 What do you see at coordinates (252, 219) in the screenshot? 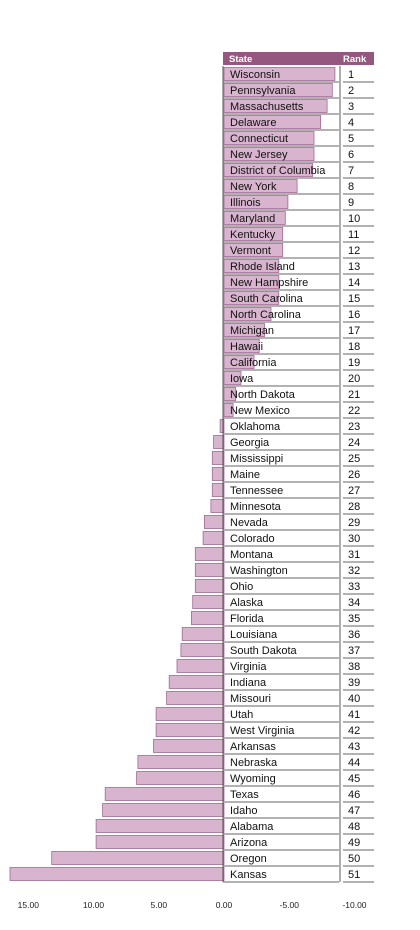
I see `state-label: Maryland` at bounding box center [252, 219].